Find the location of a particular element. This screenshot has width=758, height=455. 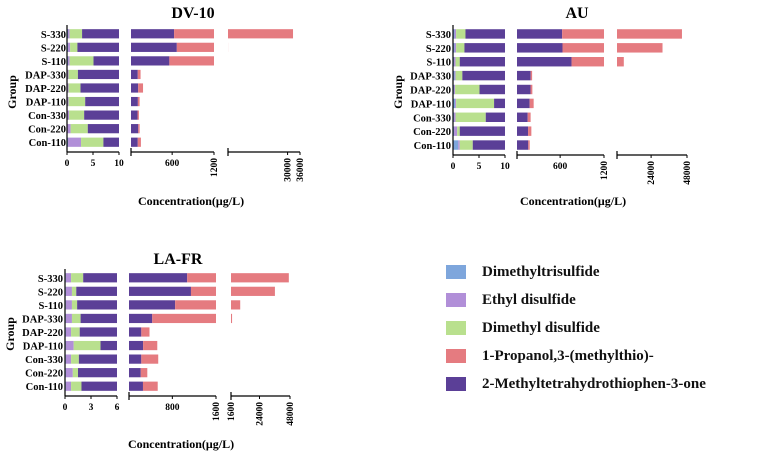

legend-item: Dimethyl disulfide is located at coordinates (602, 328).